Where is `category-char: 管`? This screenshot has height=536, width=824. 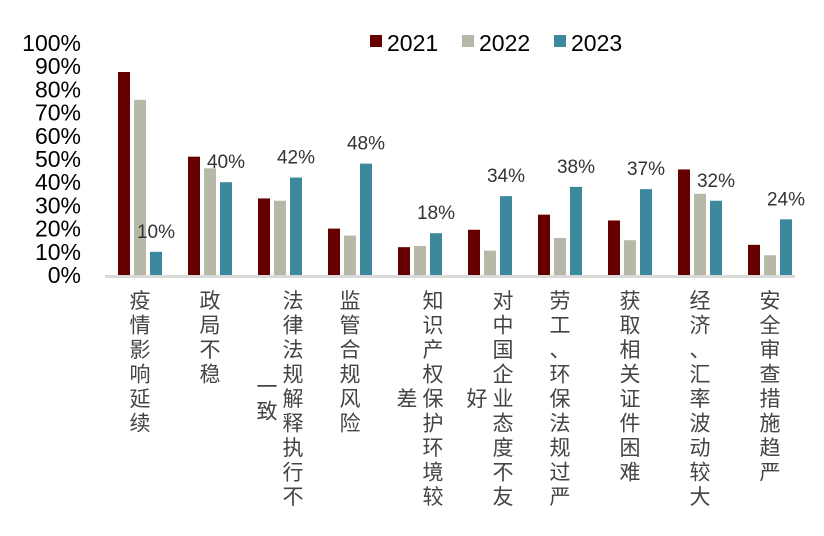
category-char: 管 is located at coordinates (350, 326).